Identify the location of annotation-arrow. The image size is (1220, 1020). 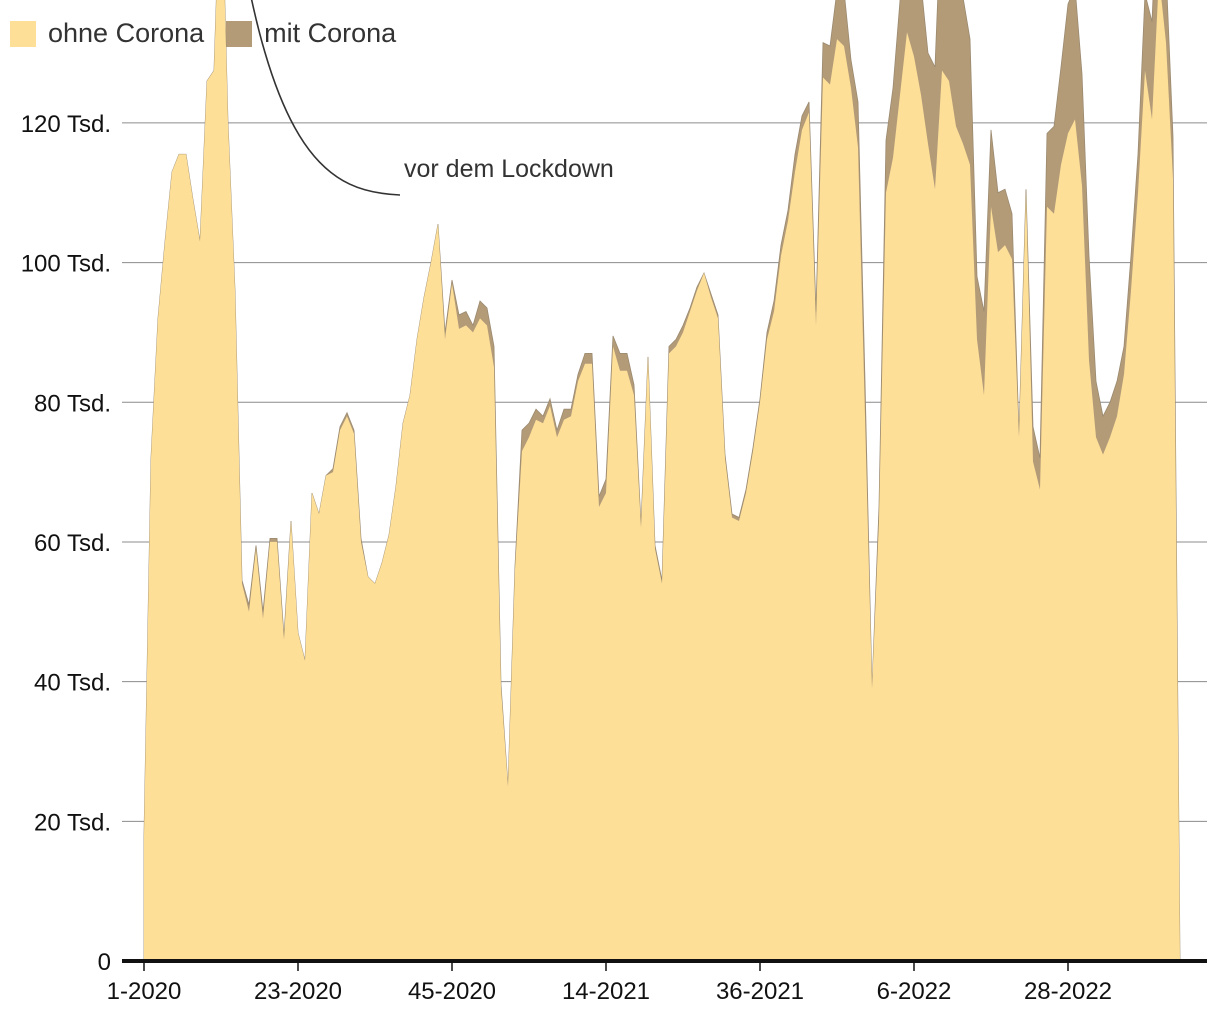
(325, 98).